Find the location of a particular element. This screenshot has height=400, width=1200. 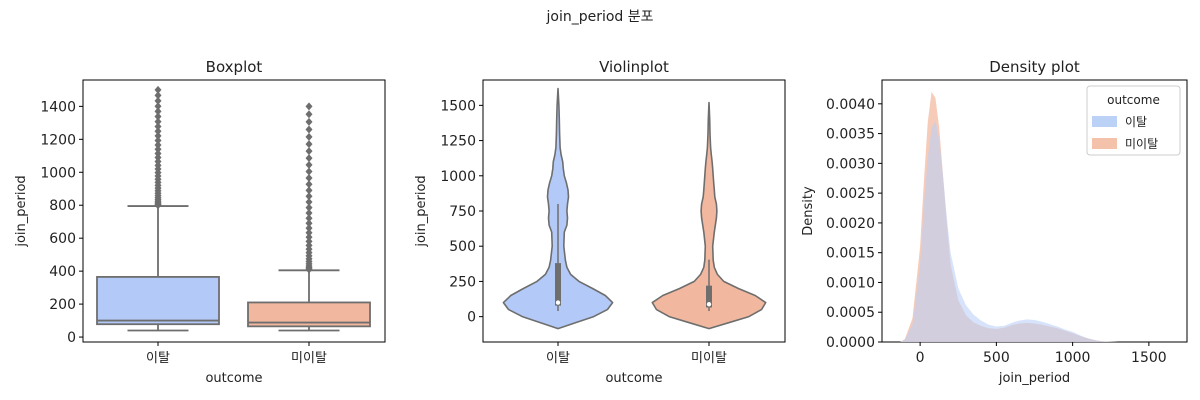

x-tick-label: 500 is located at coordinates (996, 358).